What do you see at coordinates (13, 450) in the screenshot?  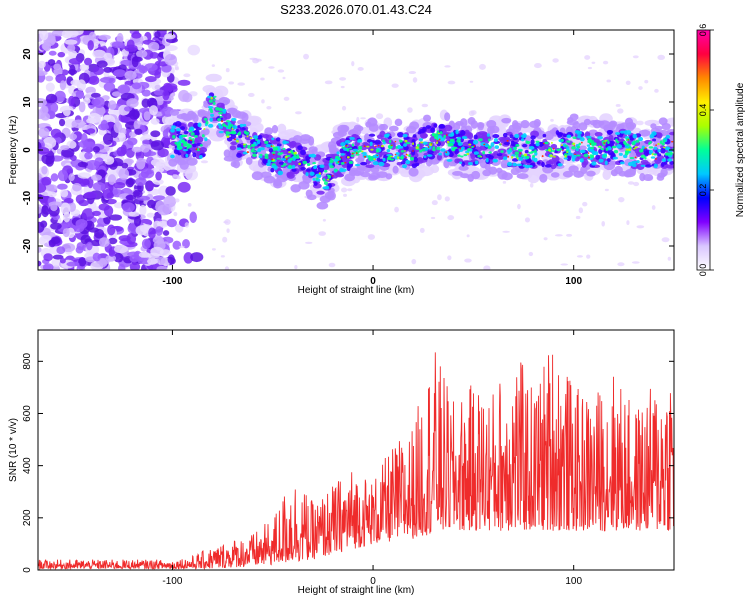 I see `snr-y-axis-label: SNR (10 * v/v)` at bounding box center [13, 450].